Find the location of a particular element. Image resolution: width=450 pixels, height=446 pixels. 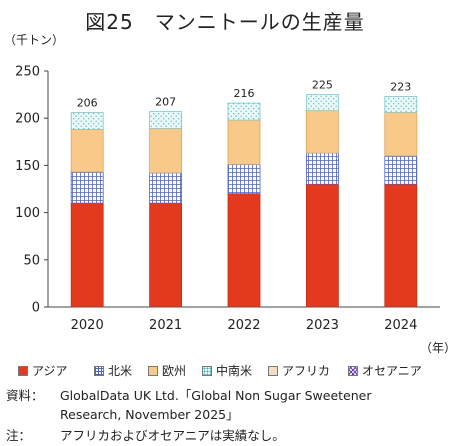

x-tick-label-2020: 2020 is located at coordinates (87, 325).